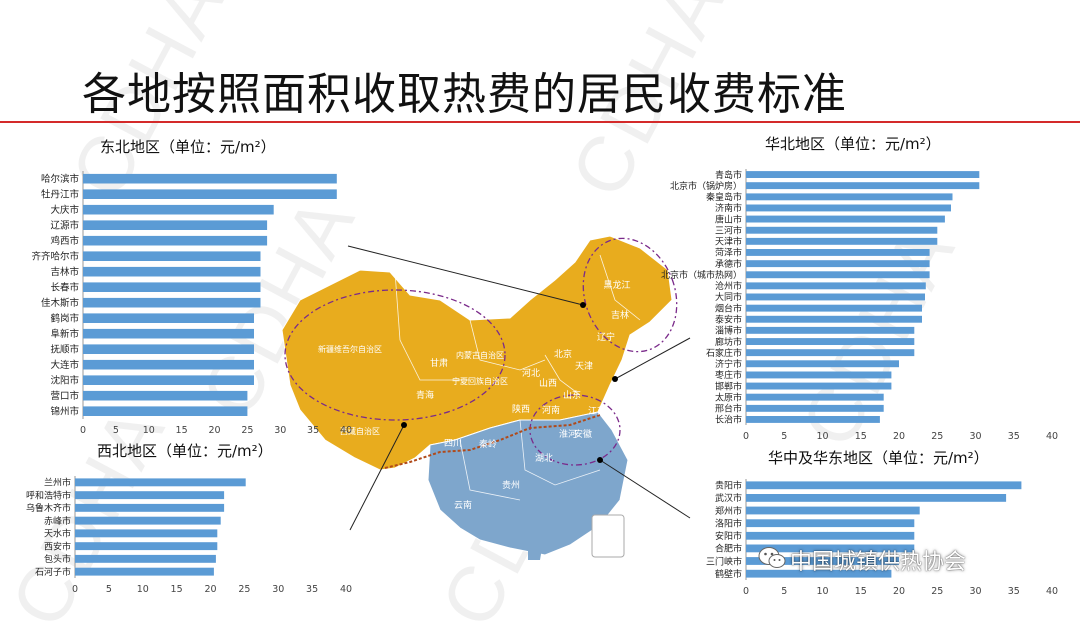  I want to click on category-label: 沈阳市, so click(64, 381).